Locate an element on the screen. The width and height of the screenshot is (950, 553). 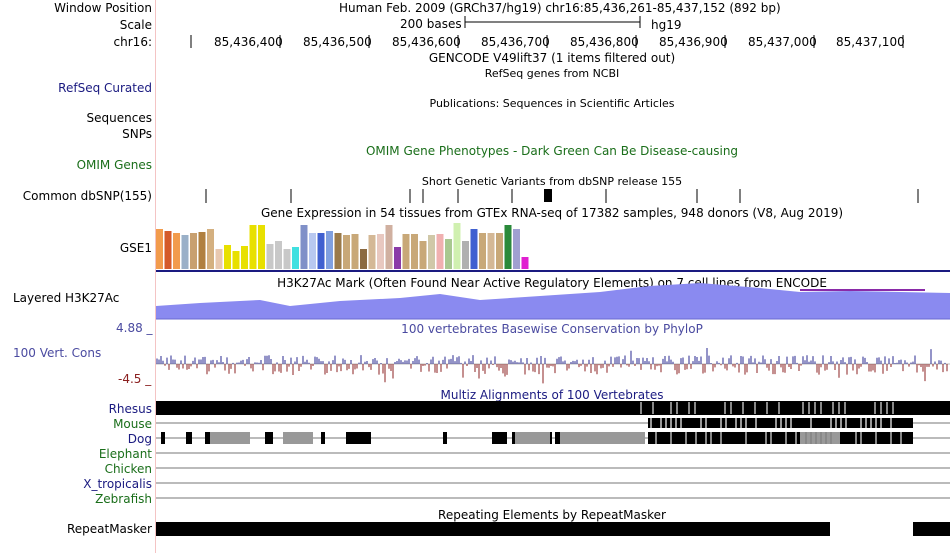
ruler-tick-label: 85,437,100 is located at coordinates (870, 42).